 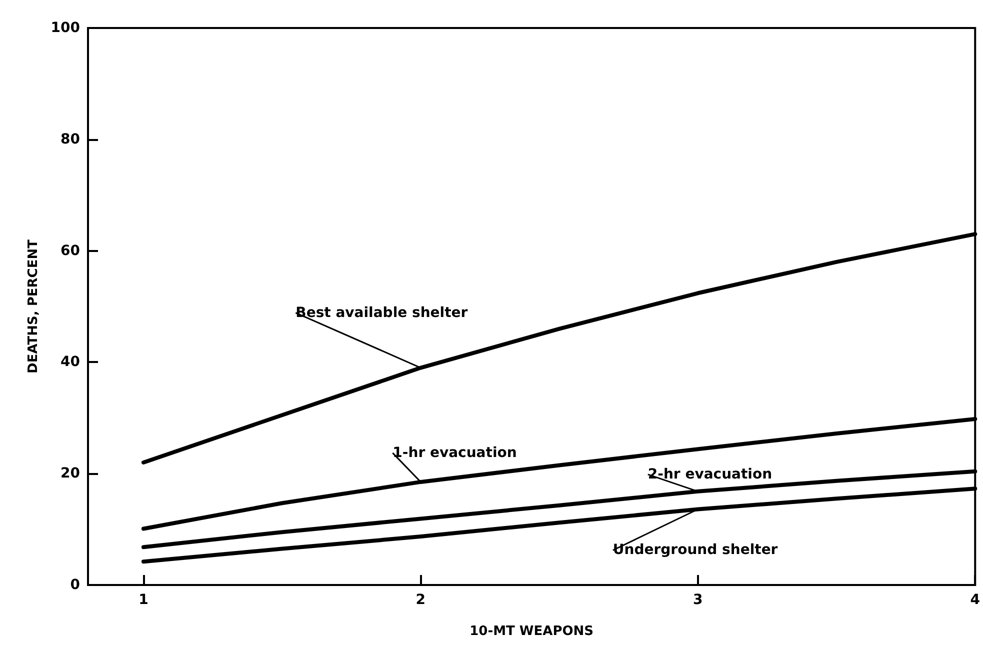 I want to click on x-tick-label: 1, so click(x=143, y=600).